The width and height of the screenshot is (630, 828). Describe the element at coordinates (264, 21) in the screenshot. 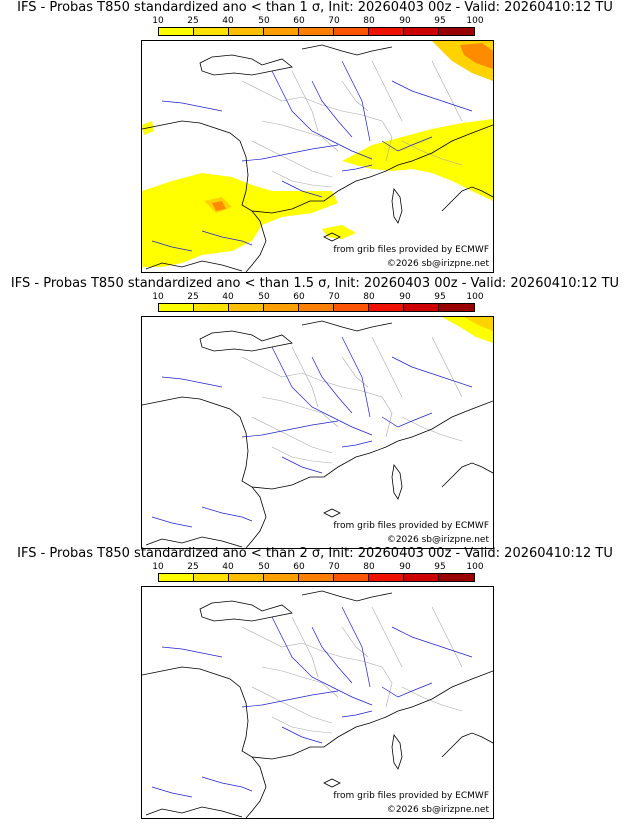

I see `colorbar-label: 50` at that location.